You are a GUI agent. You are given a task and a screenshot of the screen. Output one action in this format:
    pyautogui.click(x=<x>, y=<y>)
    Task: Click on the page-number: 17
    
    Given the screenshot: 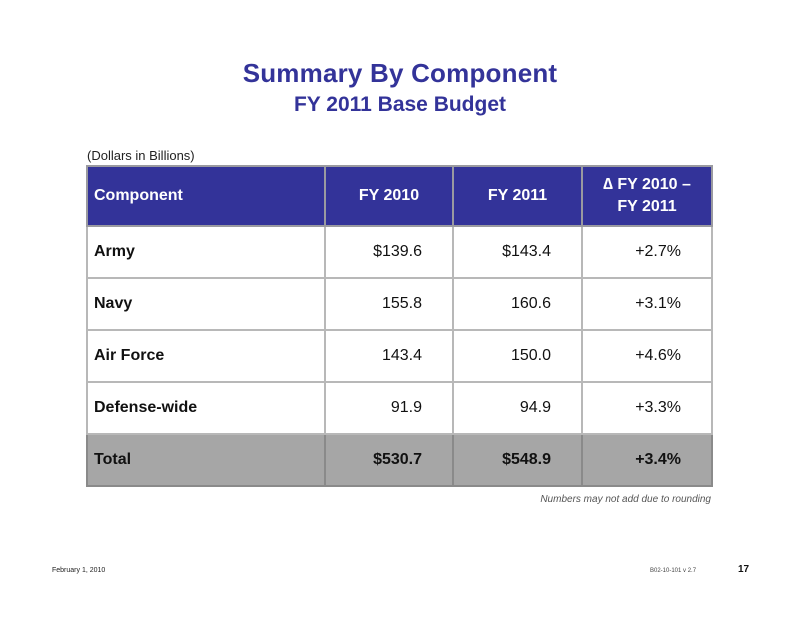 What is the action you would take?
    pyautogui.click(x=744, y=569)
    